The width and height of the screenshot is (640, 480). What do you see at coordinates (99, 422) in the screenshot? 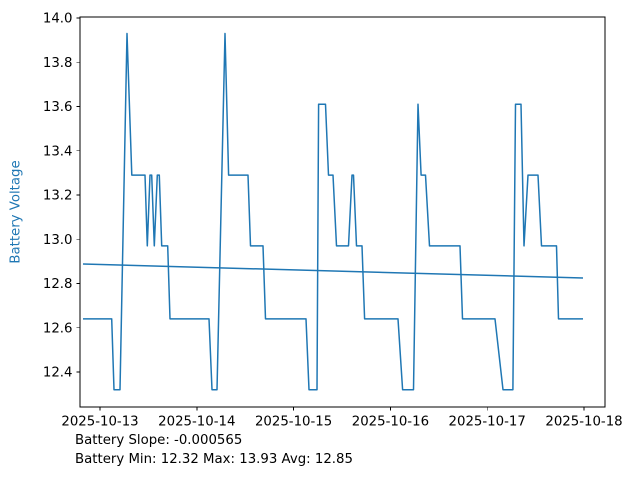
I see `x-tick-label: 2025-10-13` at bounding box center [99, 422].